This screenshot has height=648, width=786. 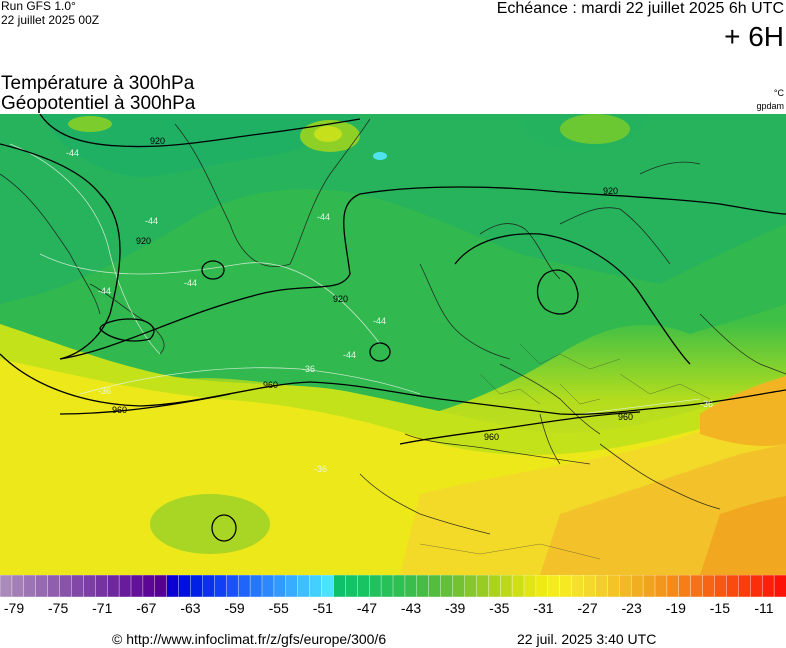 I want to click on color-scale-tick-label: -39, so click(x=455, y=608).